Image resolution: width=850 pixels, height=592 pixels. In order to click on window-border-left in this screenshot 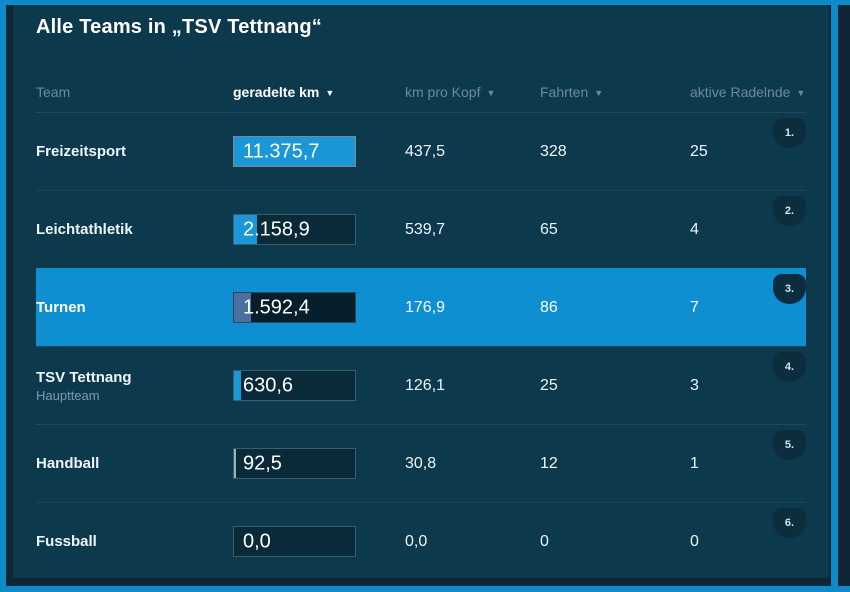, I will do `click(3, 296)`.